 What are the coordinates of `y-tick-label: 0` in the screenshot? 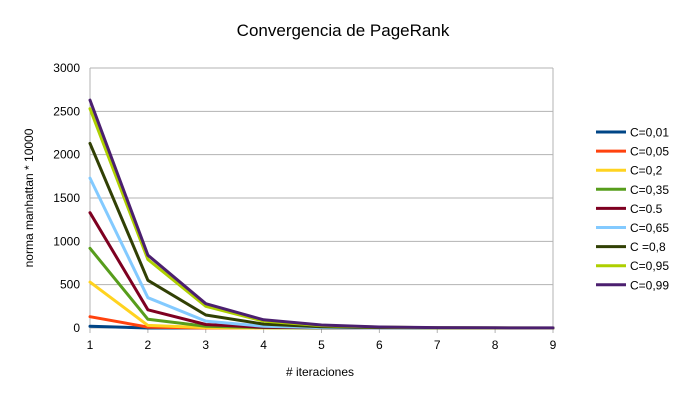 It's located at (76, 328).